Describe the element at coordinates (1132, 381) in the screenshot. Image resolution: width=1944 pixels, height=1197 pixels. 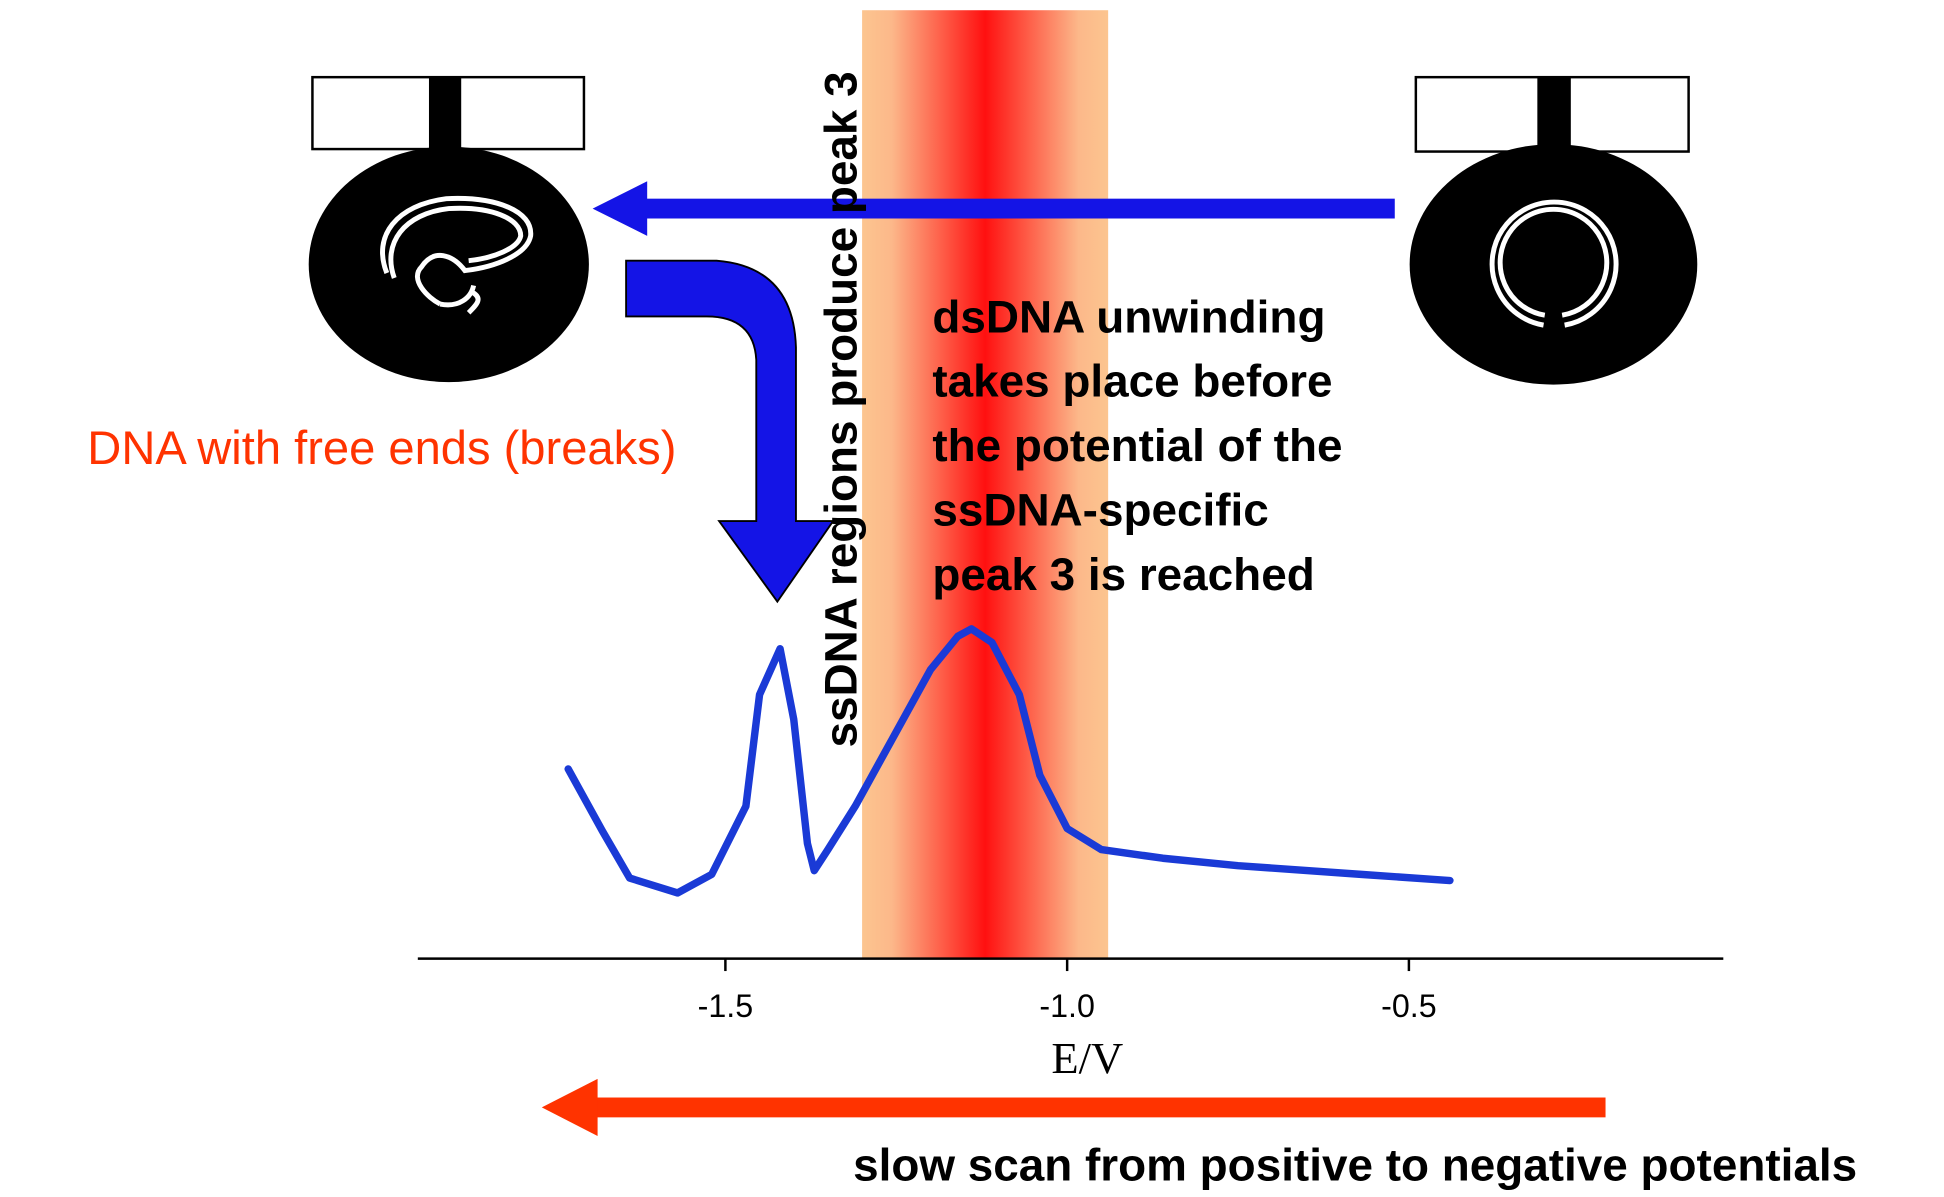
I see `unwinding-annotation: takes place before` at that location.